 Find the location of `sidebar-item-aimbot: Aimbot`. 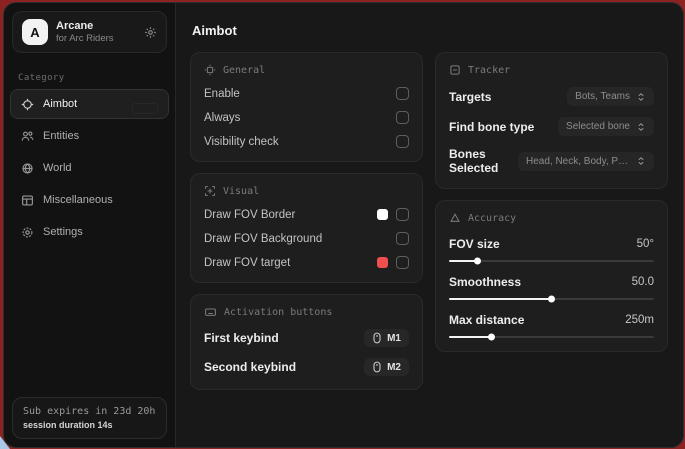

sidebar-item-aimbot: Aimbot is located at coordinates (89, 104).